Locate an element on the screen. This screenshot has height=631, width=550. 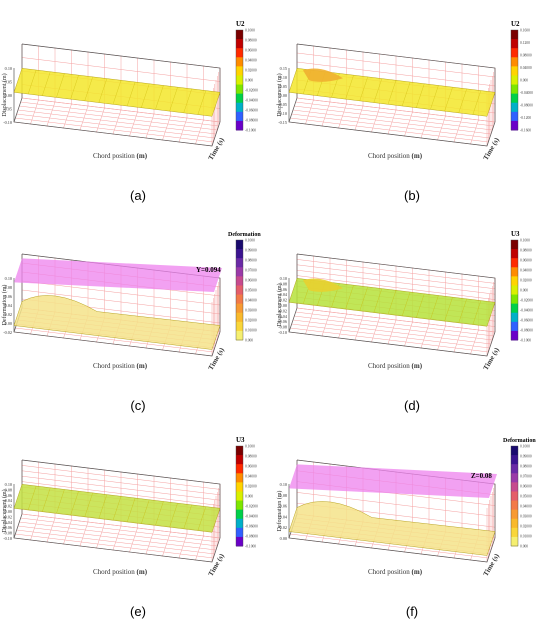
colorbar-title: U3 is located at coordinates (515, 234).